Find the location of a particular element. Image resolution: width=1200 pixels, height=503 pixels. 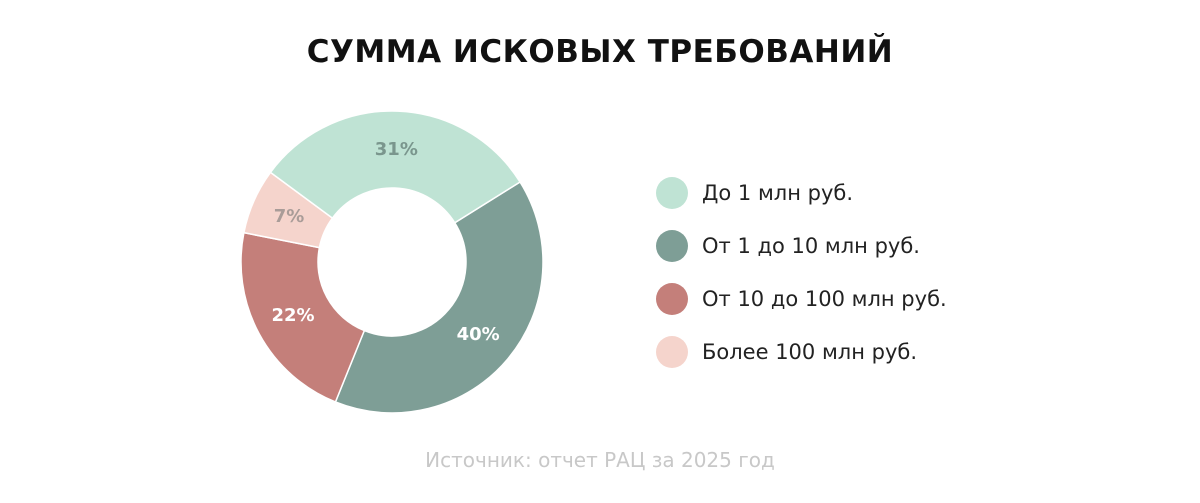

legend-item-2: От 1 до 10 млн руб. is located at coordinates (801, 245).